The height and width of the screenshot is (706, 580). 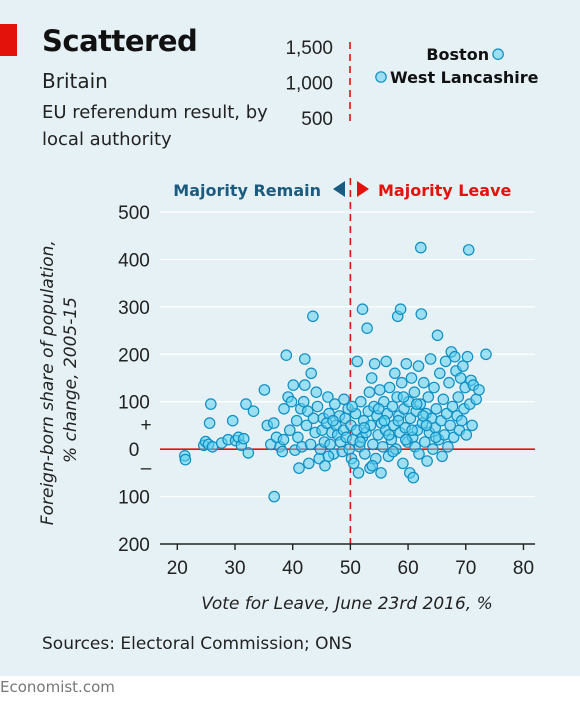 I want to click on x-tick-label: 60, so click(x=408, y=568).